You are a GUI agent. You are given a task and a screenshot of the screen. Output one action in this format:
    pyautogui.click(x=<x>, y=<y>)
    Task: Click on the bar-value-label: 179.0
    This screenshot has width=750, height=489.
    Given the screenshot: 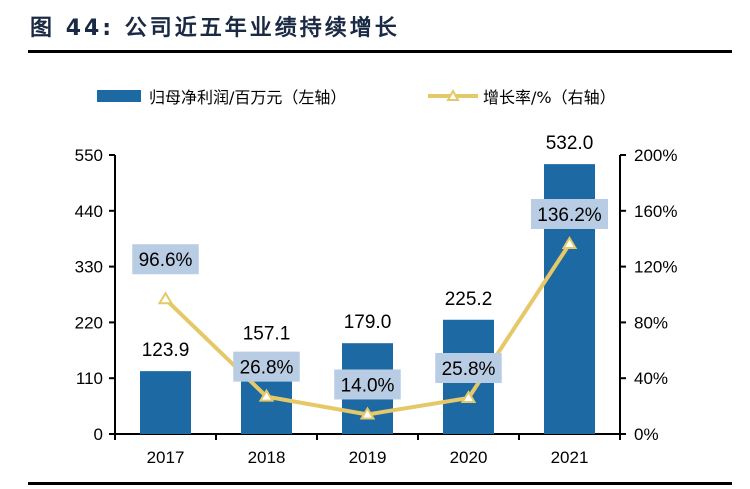 What is the action you would take?
    pyautogui.click(x=368, y=322)
    